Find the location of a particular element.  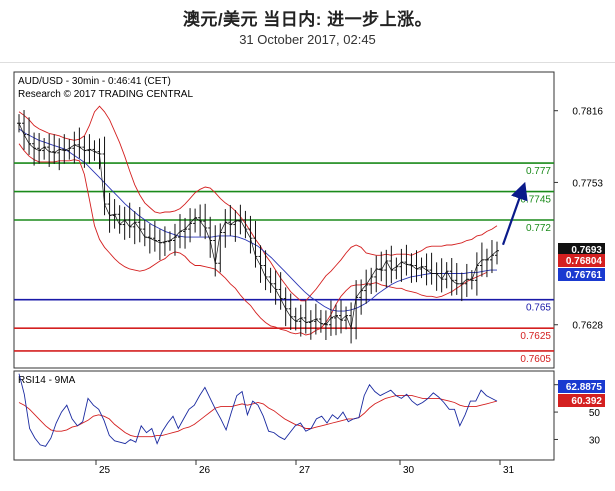

price-badge-value: 0.7693 is located at coordinates (586, 250).